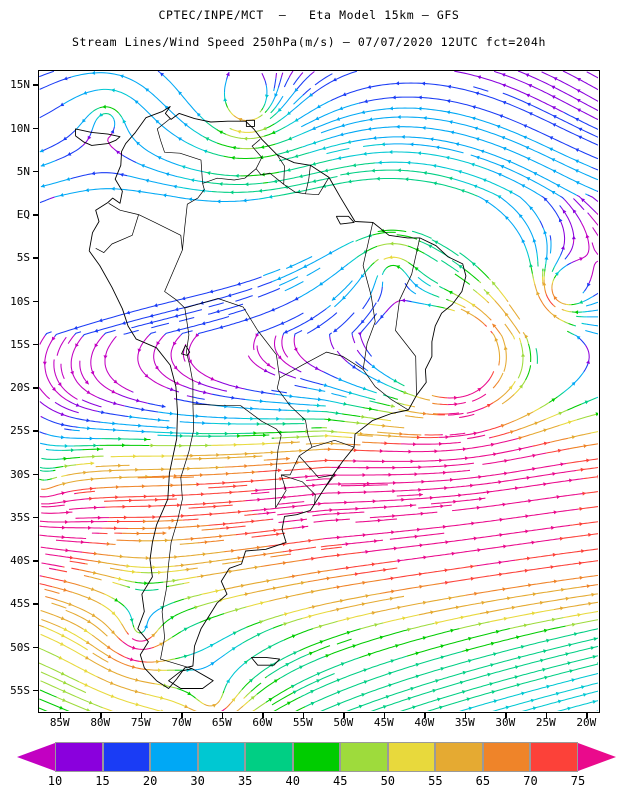 The image size is (618, 800). What do you see at coordinates (23, 215) in the screenshot?
I see `y-axis-tick-label: EQ` at bounding box center [23, 215].